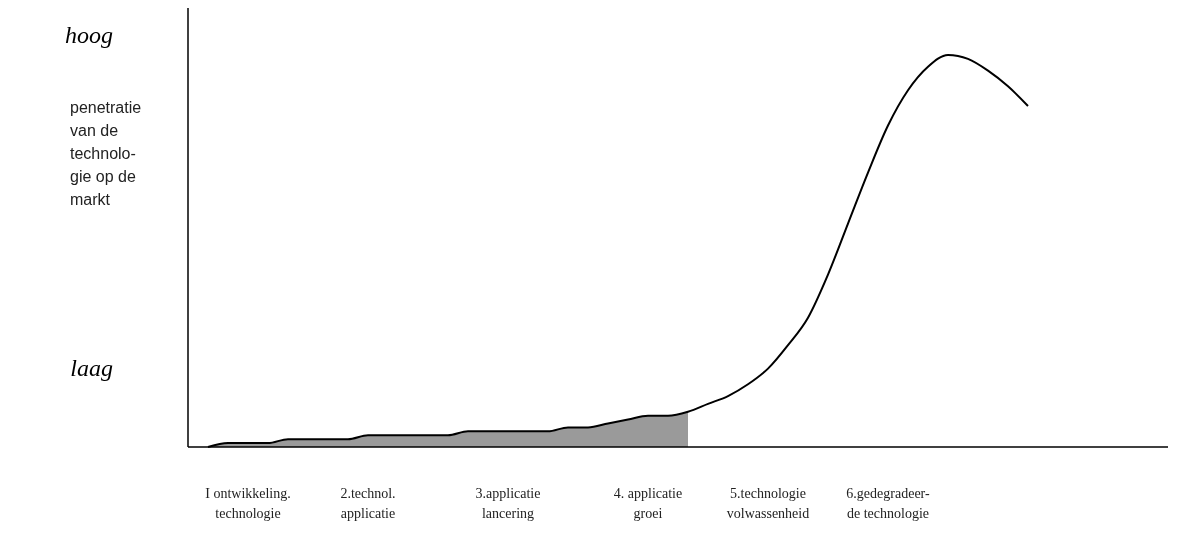 The image size is (1180, 546). I want to click on y-axis-title: penetratie van de technolo- gie op de markt, so click(106, 153).